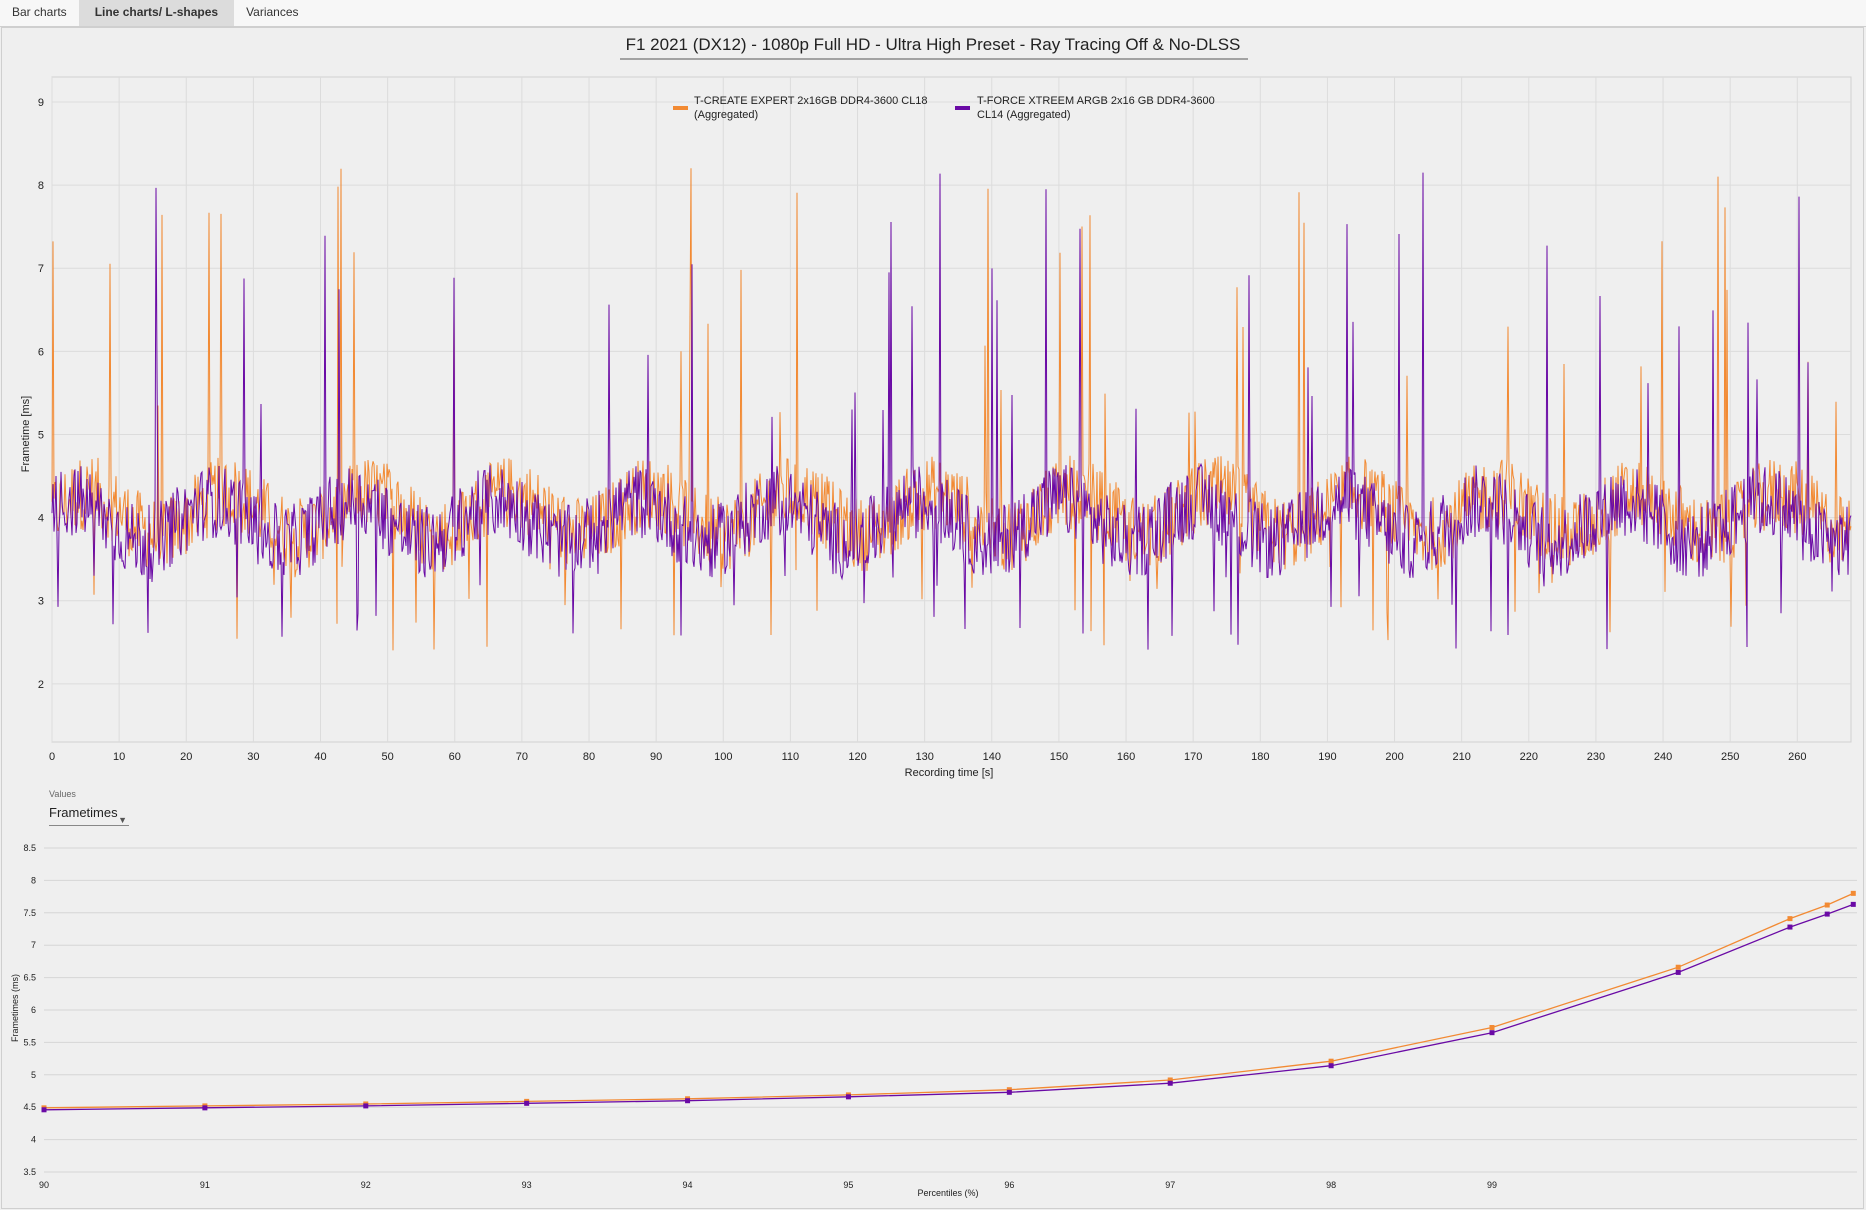 Image resolution: width=1866 pixels, height=1210 pixels. I want to click on x-tick-label: 250, so click(1730, 757).